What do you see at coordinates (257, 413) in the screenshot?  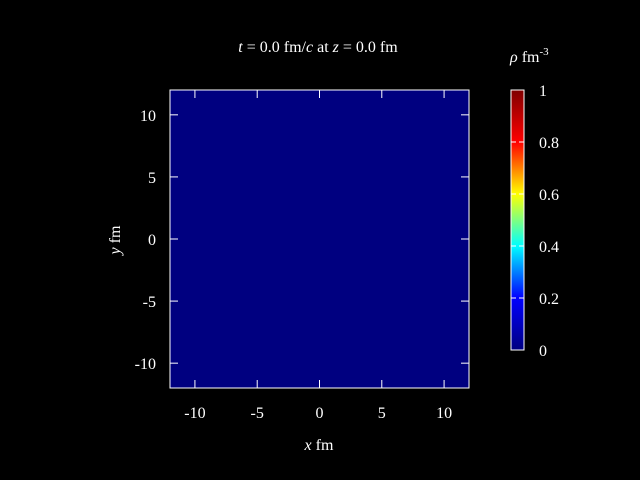 I see `x-tick-label: -5` at bounding box center [257, 413].